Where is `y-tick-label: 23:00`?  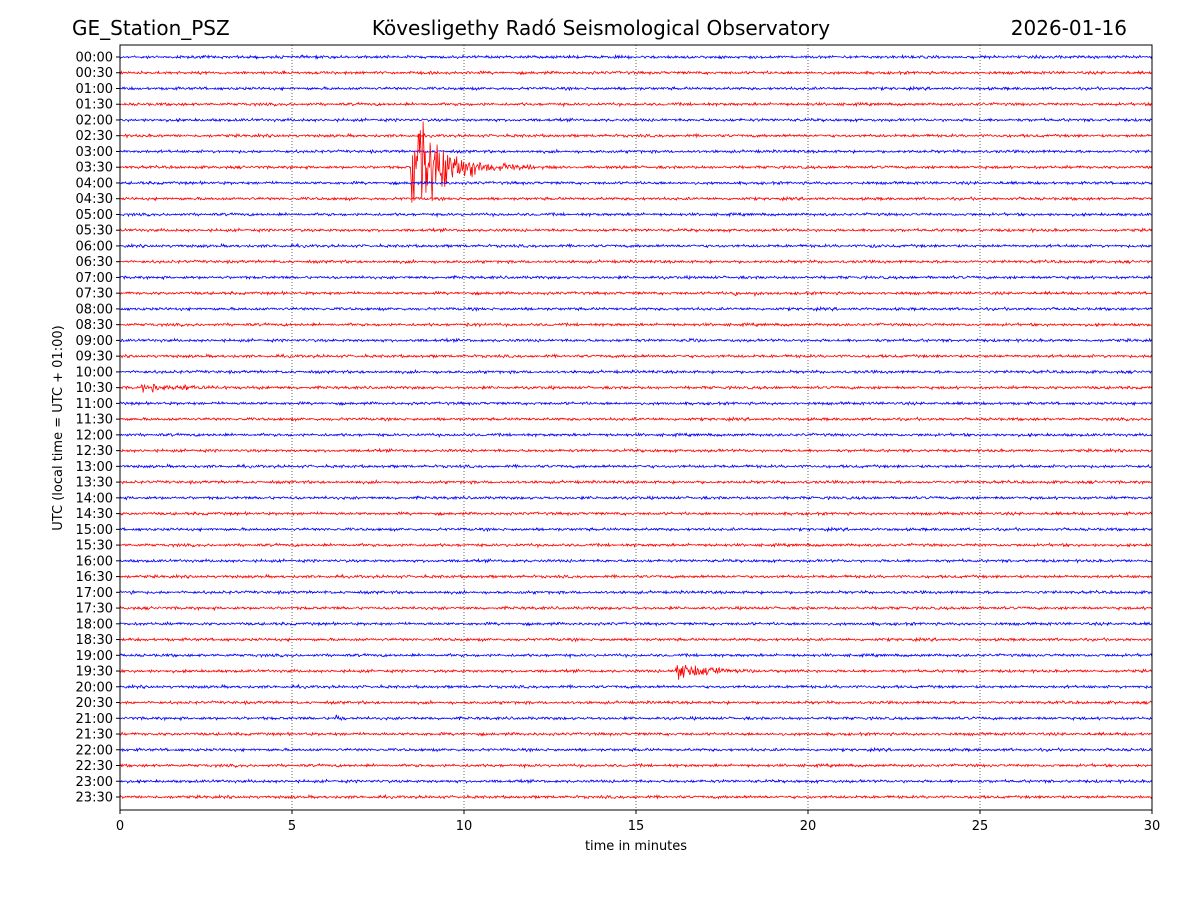 y-tick-label: 23:00 is located at coordinates (94, 782).